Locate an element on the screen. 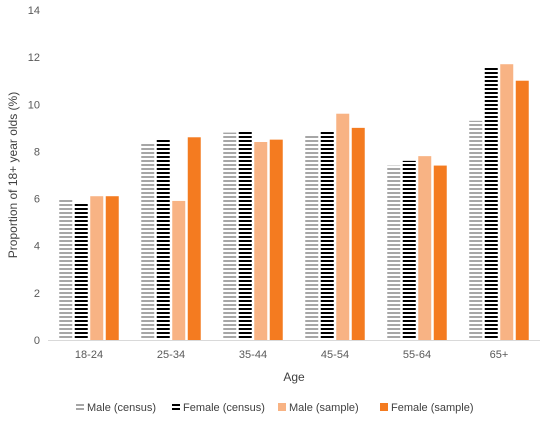  x-tick-label: 55-64 is located at coordinates (417, 355).